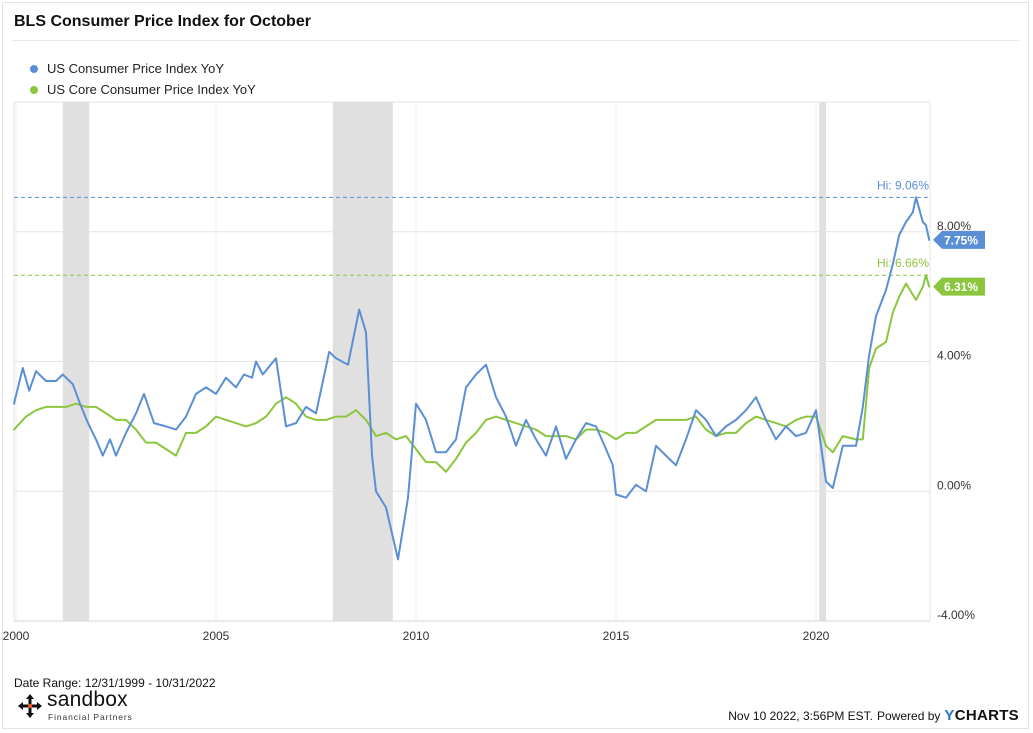 The image size is (1033, 733). I want to click on logo-subtitle: Financial Partners, so click(90, 717).